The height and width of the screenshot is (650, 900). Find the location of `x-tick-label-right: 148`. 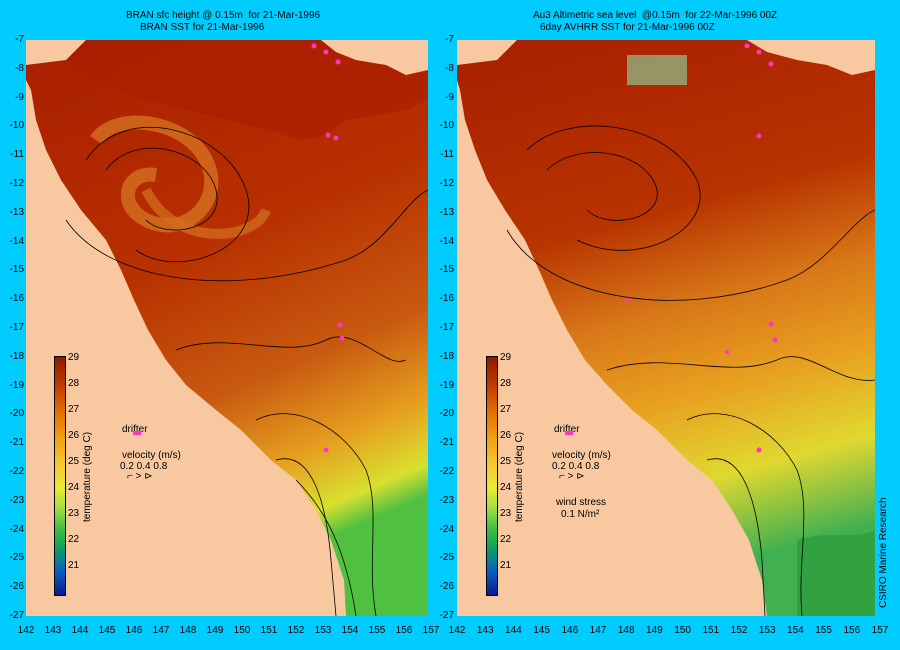

x-tick-label-right: 148 is located at coordinates (626, 630).